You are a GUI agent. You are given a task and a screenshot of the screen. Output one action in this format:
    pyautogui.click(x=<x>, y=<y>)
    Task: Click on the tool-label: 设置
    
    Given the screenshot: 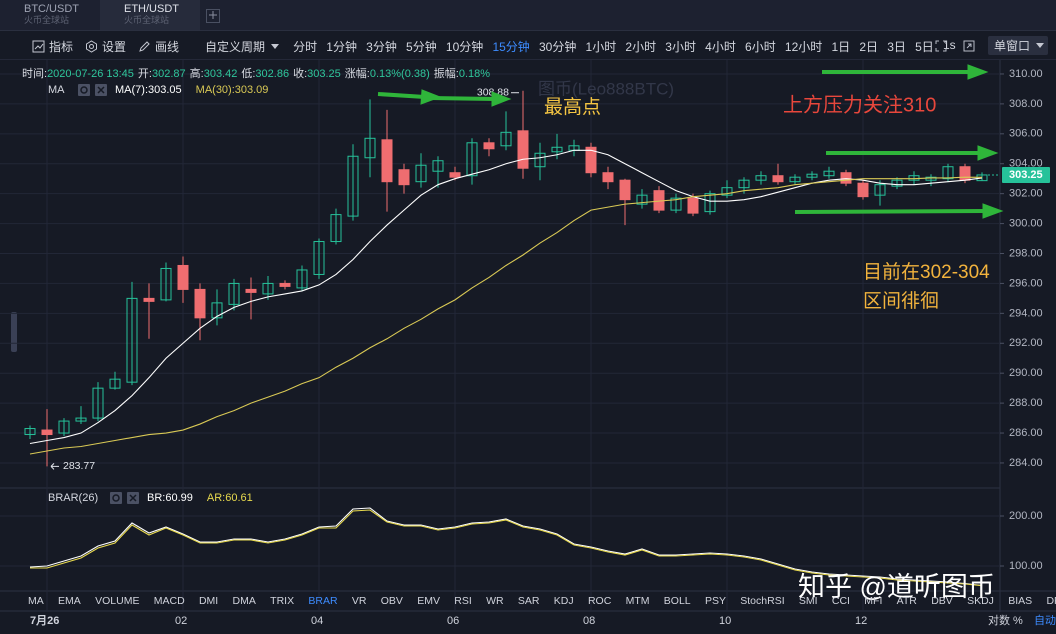 What is the action you would take?
    pyautogui.click(x=114, y=46)
    